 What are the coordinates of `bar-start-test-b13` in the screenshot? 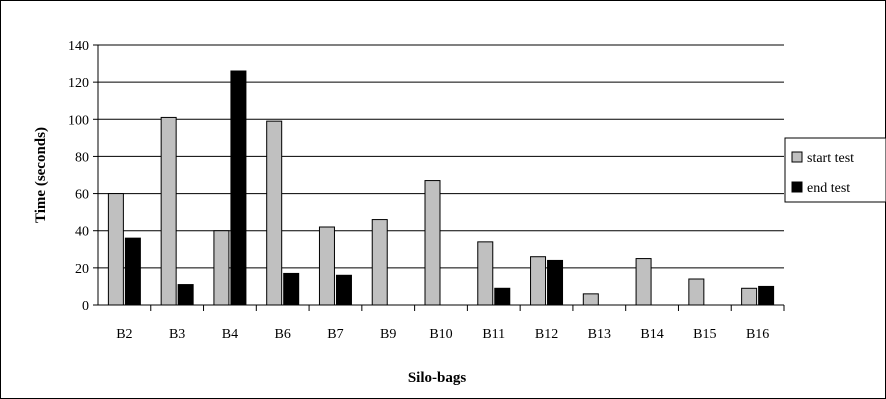 It's located at (590, 299).